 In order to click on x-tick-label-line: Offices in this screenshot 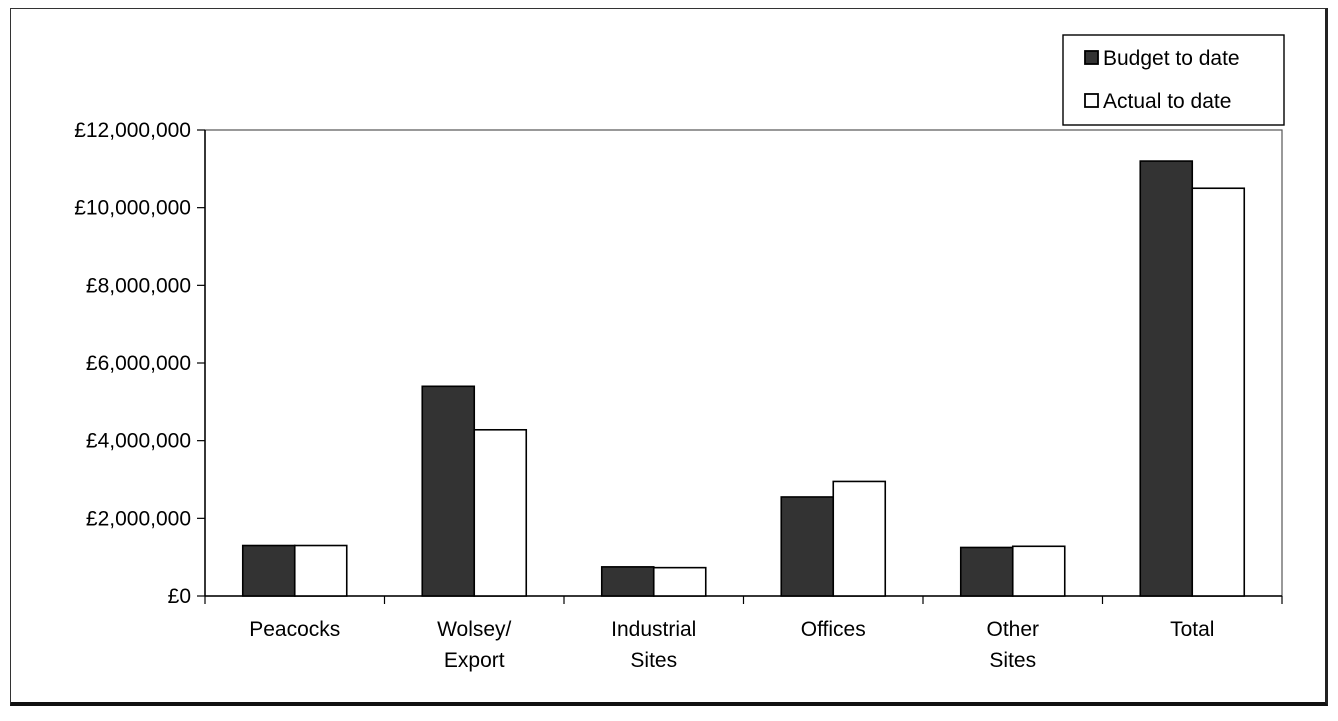, I will do `click(833, 629)`.